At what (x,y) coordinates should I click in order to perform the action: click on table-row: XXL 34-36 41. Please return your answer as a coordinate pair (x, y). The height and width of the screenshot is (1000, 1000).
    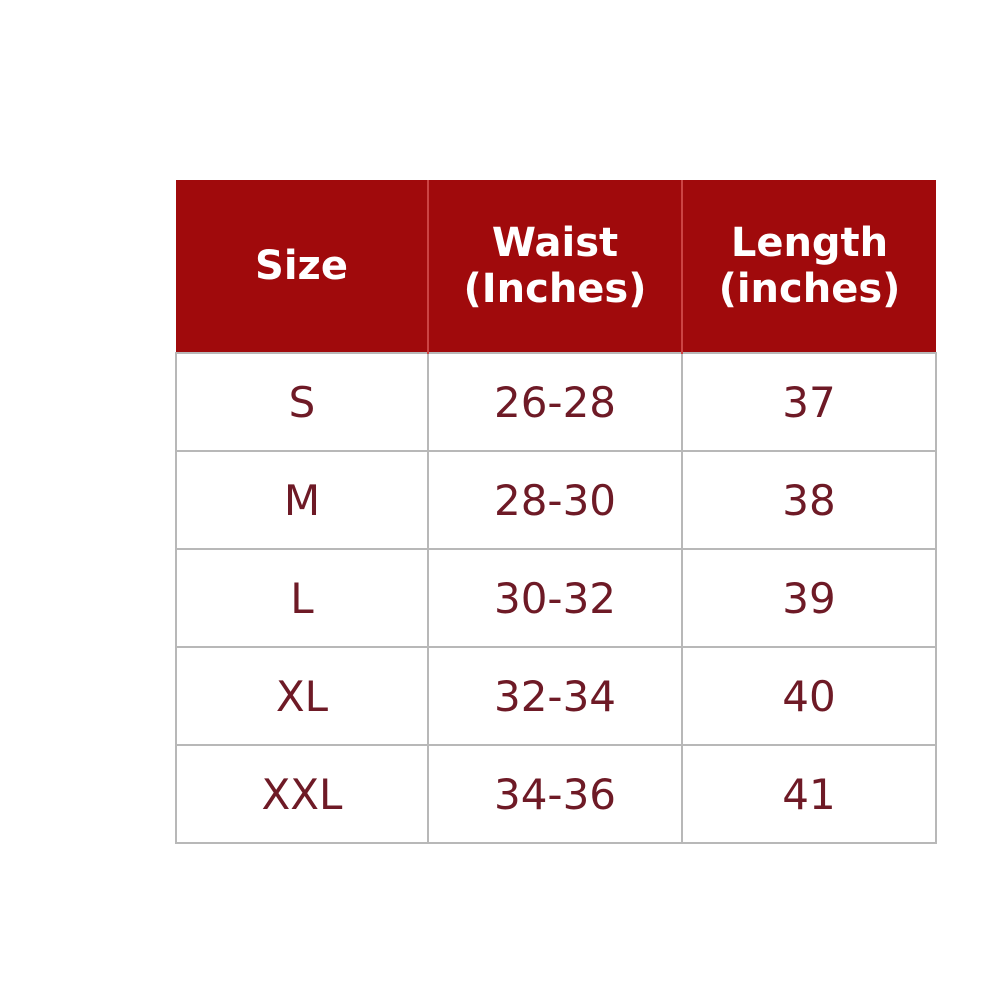
    Looking at the image, I should click on (556, 794).